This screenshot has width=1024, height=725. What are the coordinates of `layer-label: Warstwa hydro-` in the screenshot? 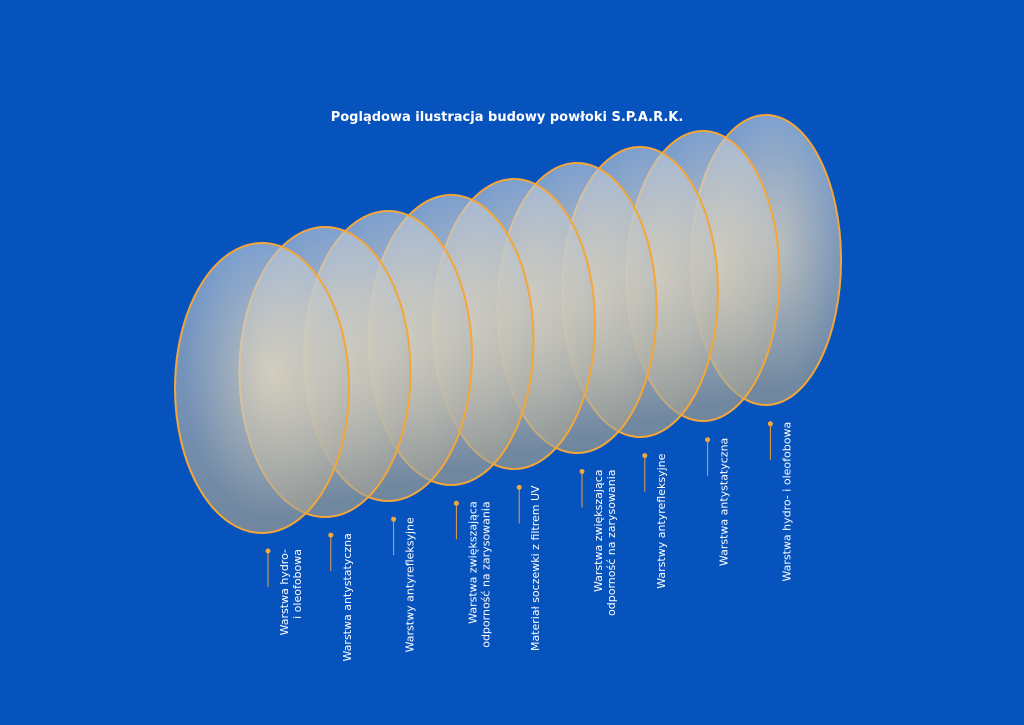 It's located at (284, 592).